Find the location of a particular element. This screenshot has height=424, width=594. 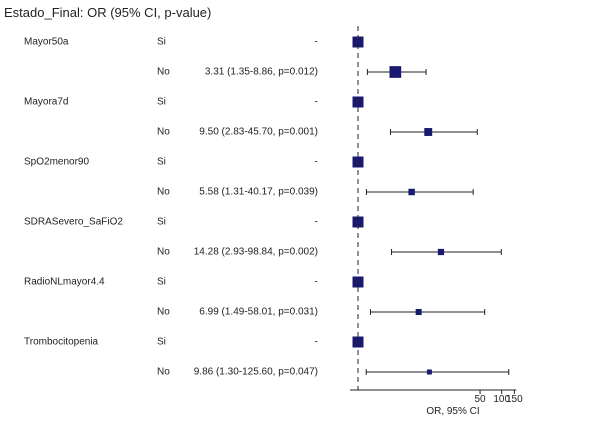

or-text: 5.58 (1.31-40.17, p=0.039) is located at coordinates (258, 192).